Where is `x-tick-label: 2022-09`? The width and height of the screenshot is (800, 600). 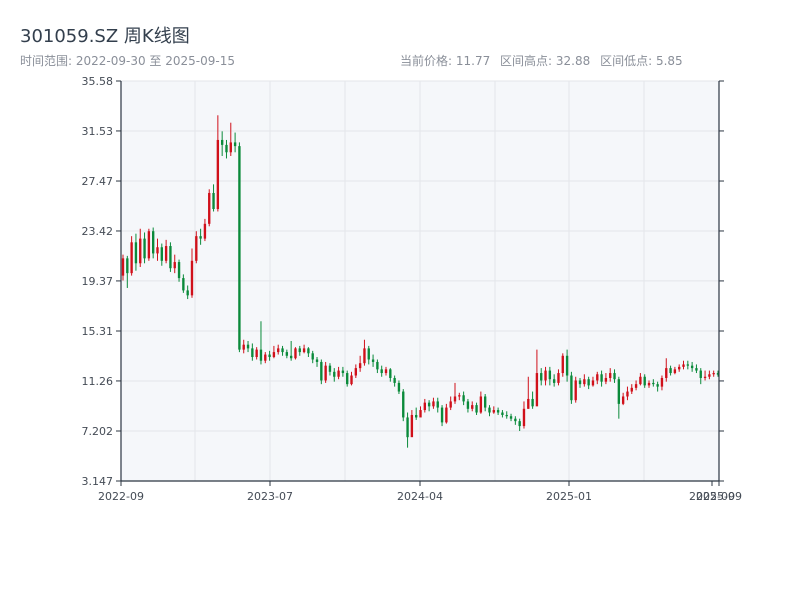 x-tick-label: 2022-09 is located at coordinates (121, 496).